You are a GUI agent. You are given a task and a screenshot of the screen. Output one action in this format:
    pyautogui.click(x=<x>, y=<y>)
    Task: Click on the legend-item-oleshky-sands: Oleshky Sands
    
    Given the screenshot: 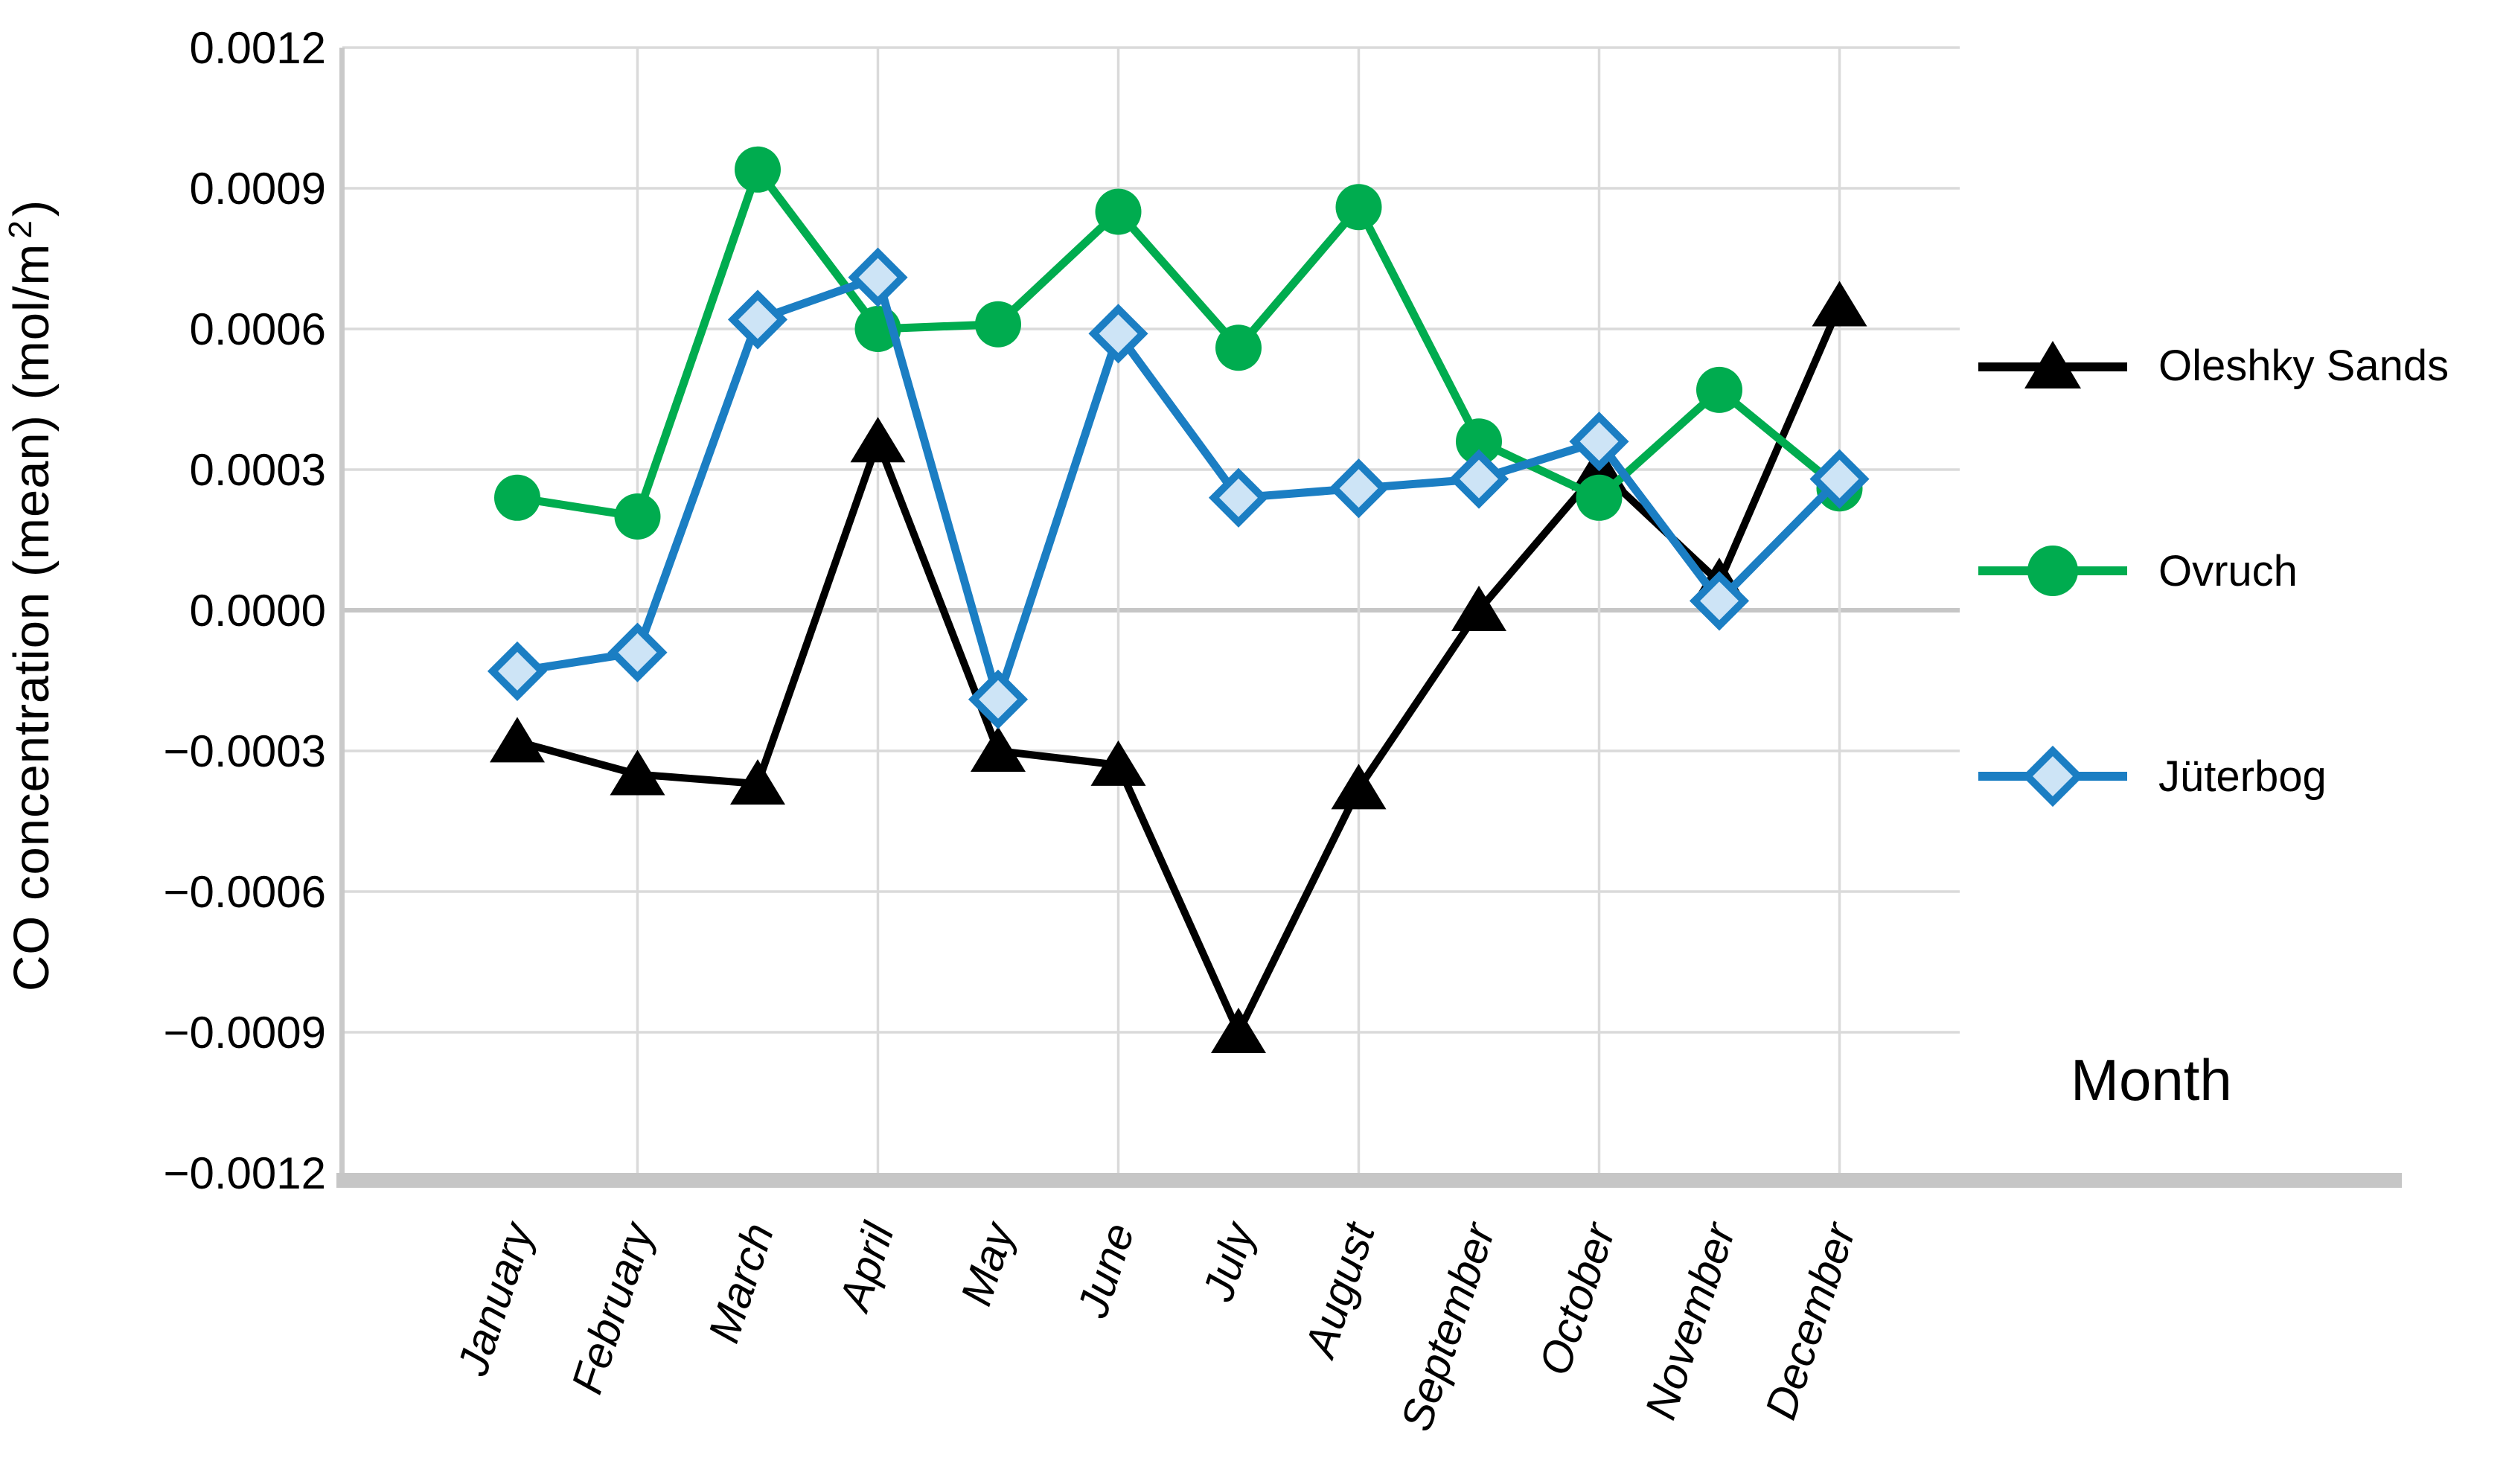 What is the action you would take?
    pyautogui.click(x=2212, y=365)
    